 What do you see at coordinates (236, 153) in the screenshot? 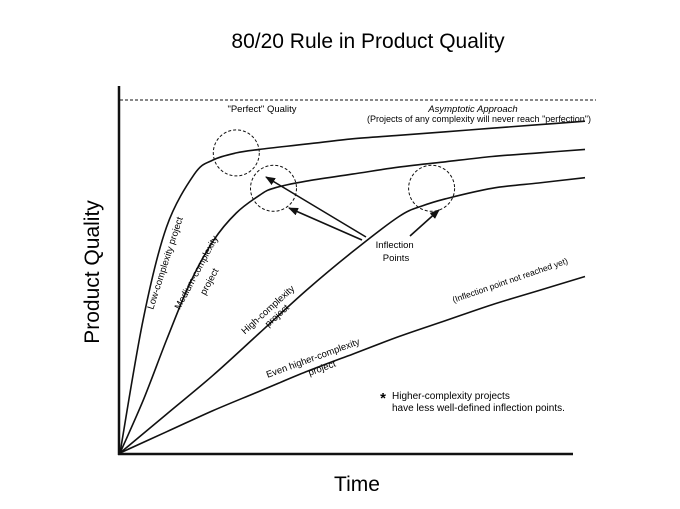
I see `inflection-circle-low` at bounding box center [236, 153].